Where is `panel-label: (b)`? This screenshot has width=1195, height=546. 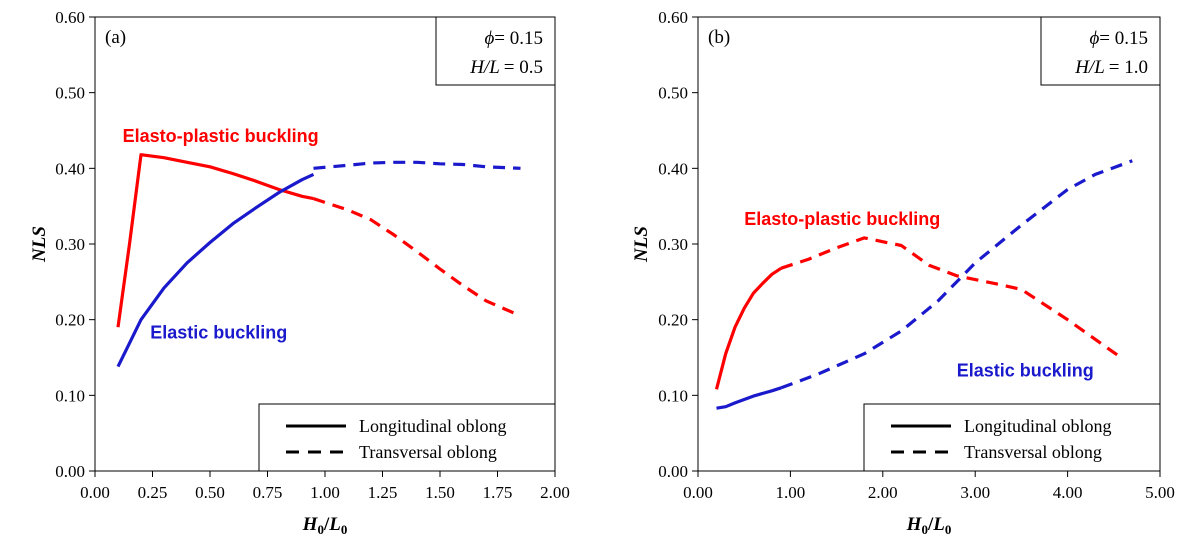
panel-label: (b) is located at coordinates (719, 37).